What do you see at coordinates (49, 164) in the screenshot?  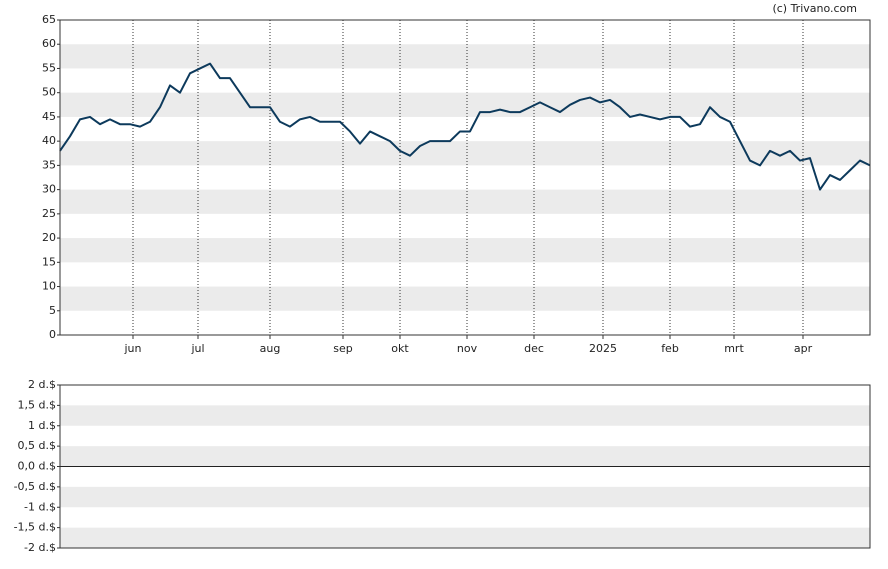 I see `y-tick-label: 35` at bounding box center [49, 164].